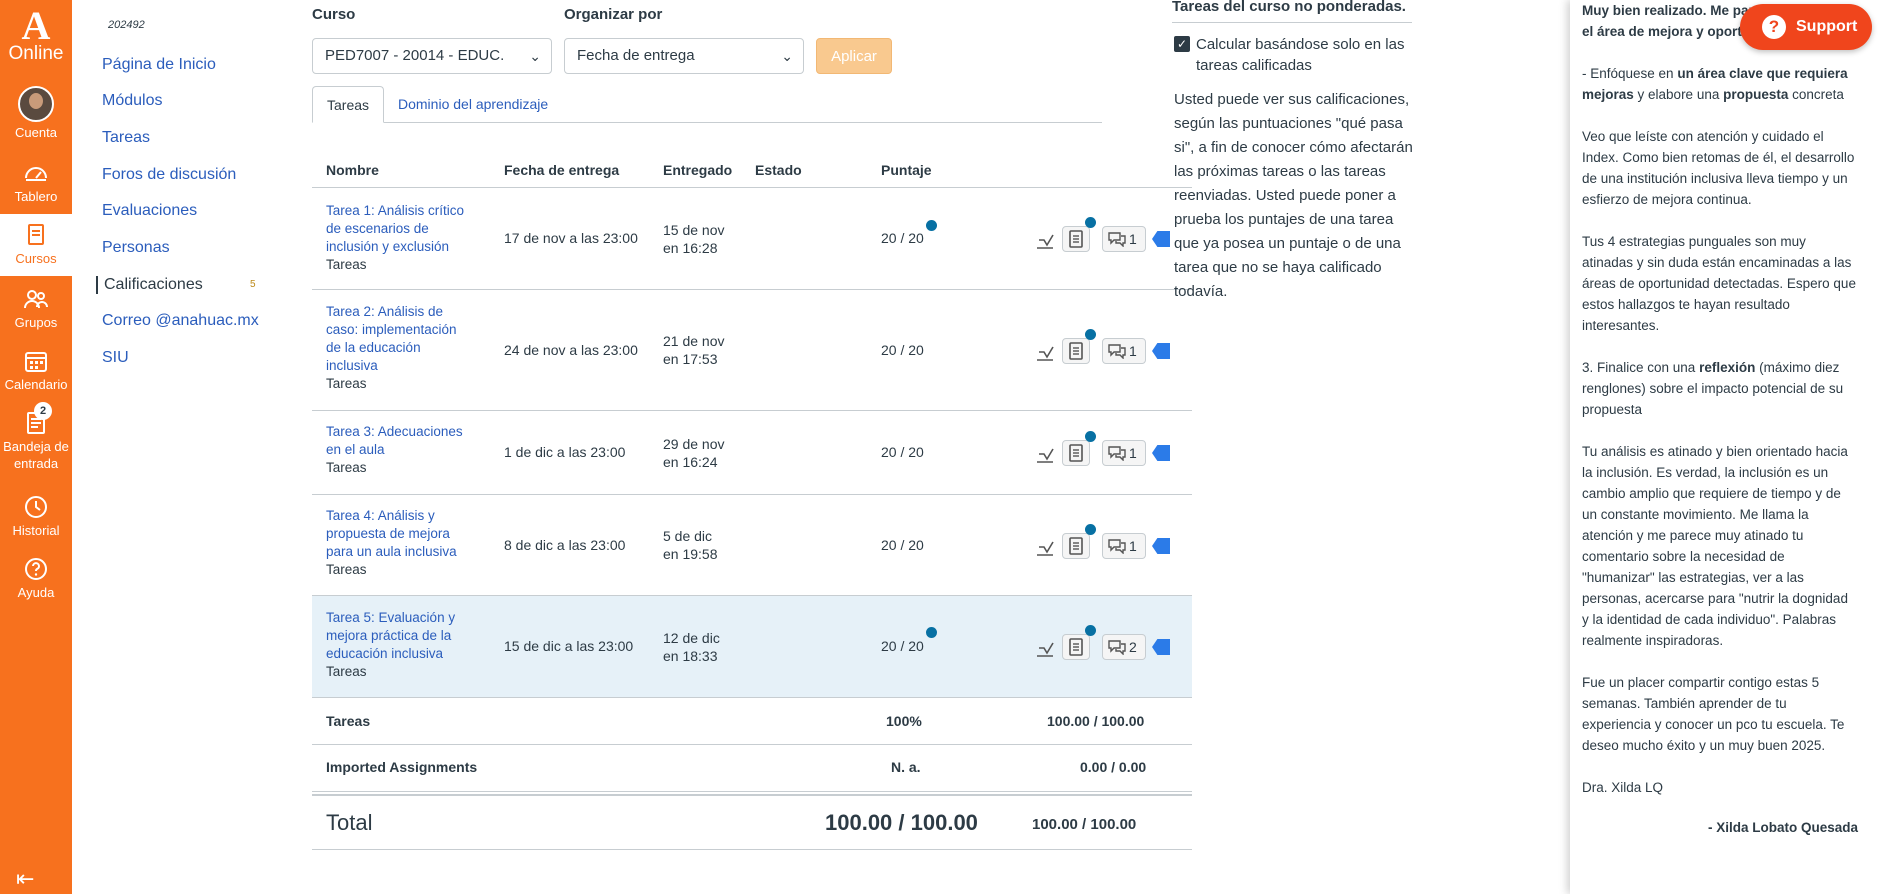 Image resolution: width=1882 pixels, height=894 pixels. Describe the element at coordinates (36, 113) in the screenshot. I see `global-nav-account: Cuenta` at that location.